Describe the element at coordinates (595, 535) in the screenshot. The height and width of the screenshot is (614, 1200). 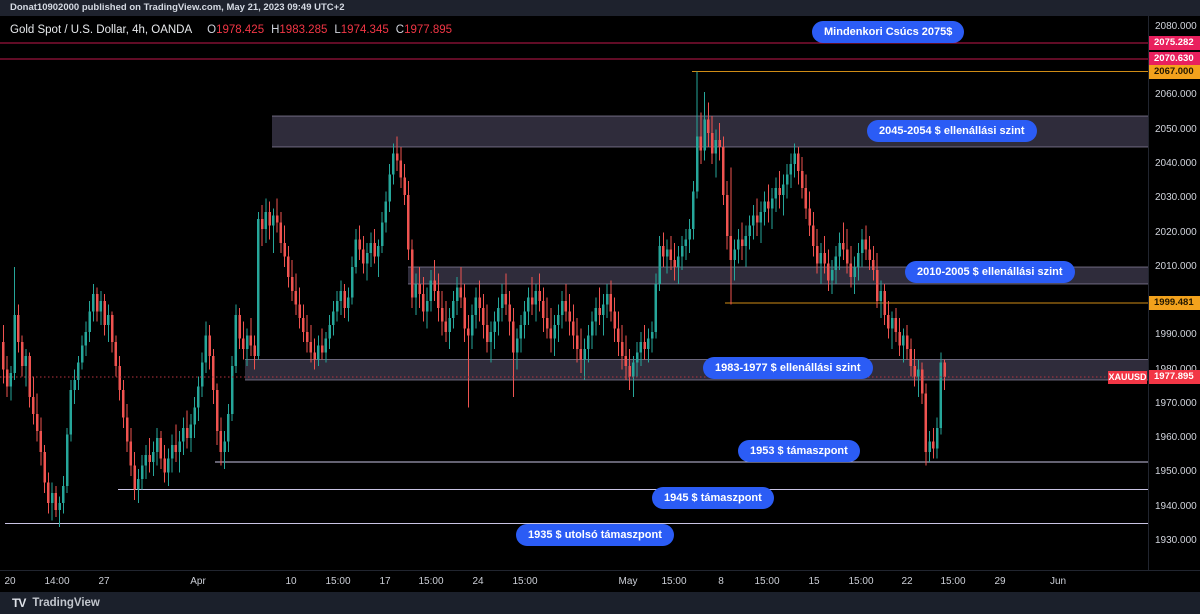
I see `annotation-pill-support-1935: 1935 $ utolsó támaszpont` at that location.